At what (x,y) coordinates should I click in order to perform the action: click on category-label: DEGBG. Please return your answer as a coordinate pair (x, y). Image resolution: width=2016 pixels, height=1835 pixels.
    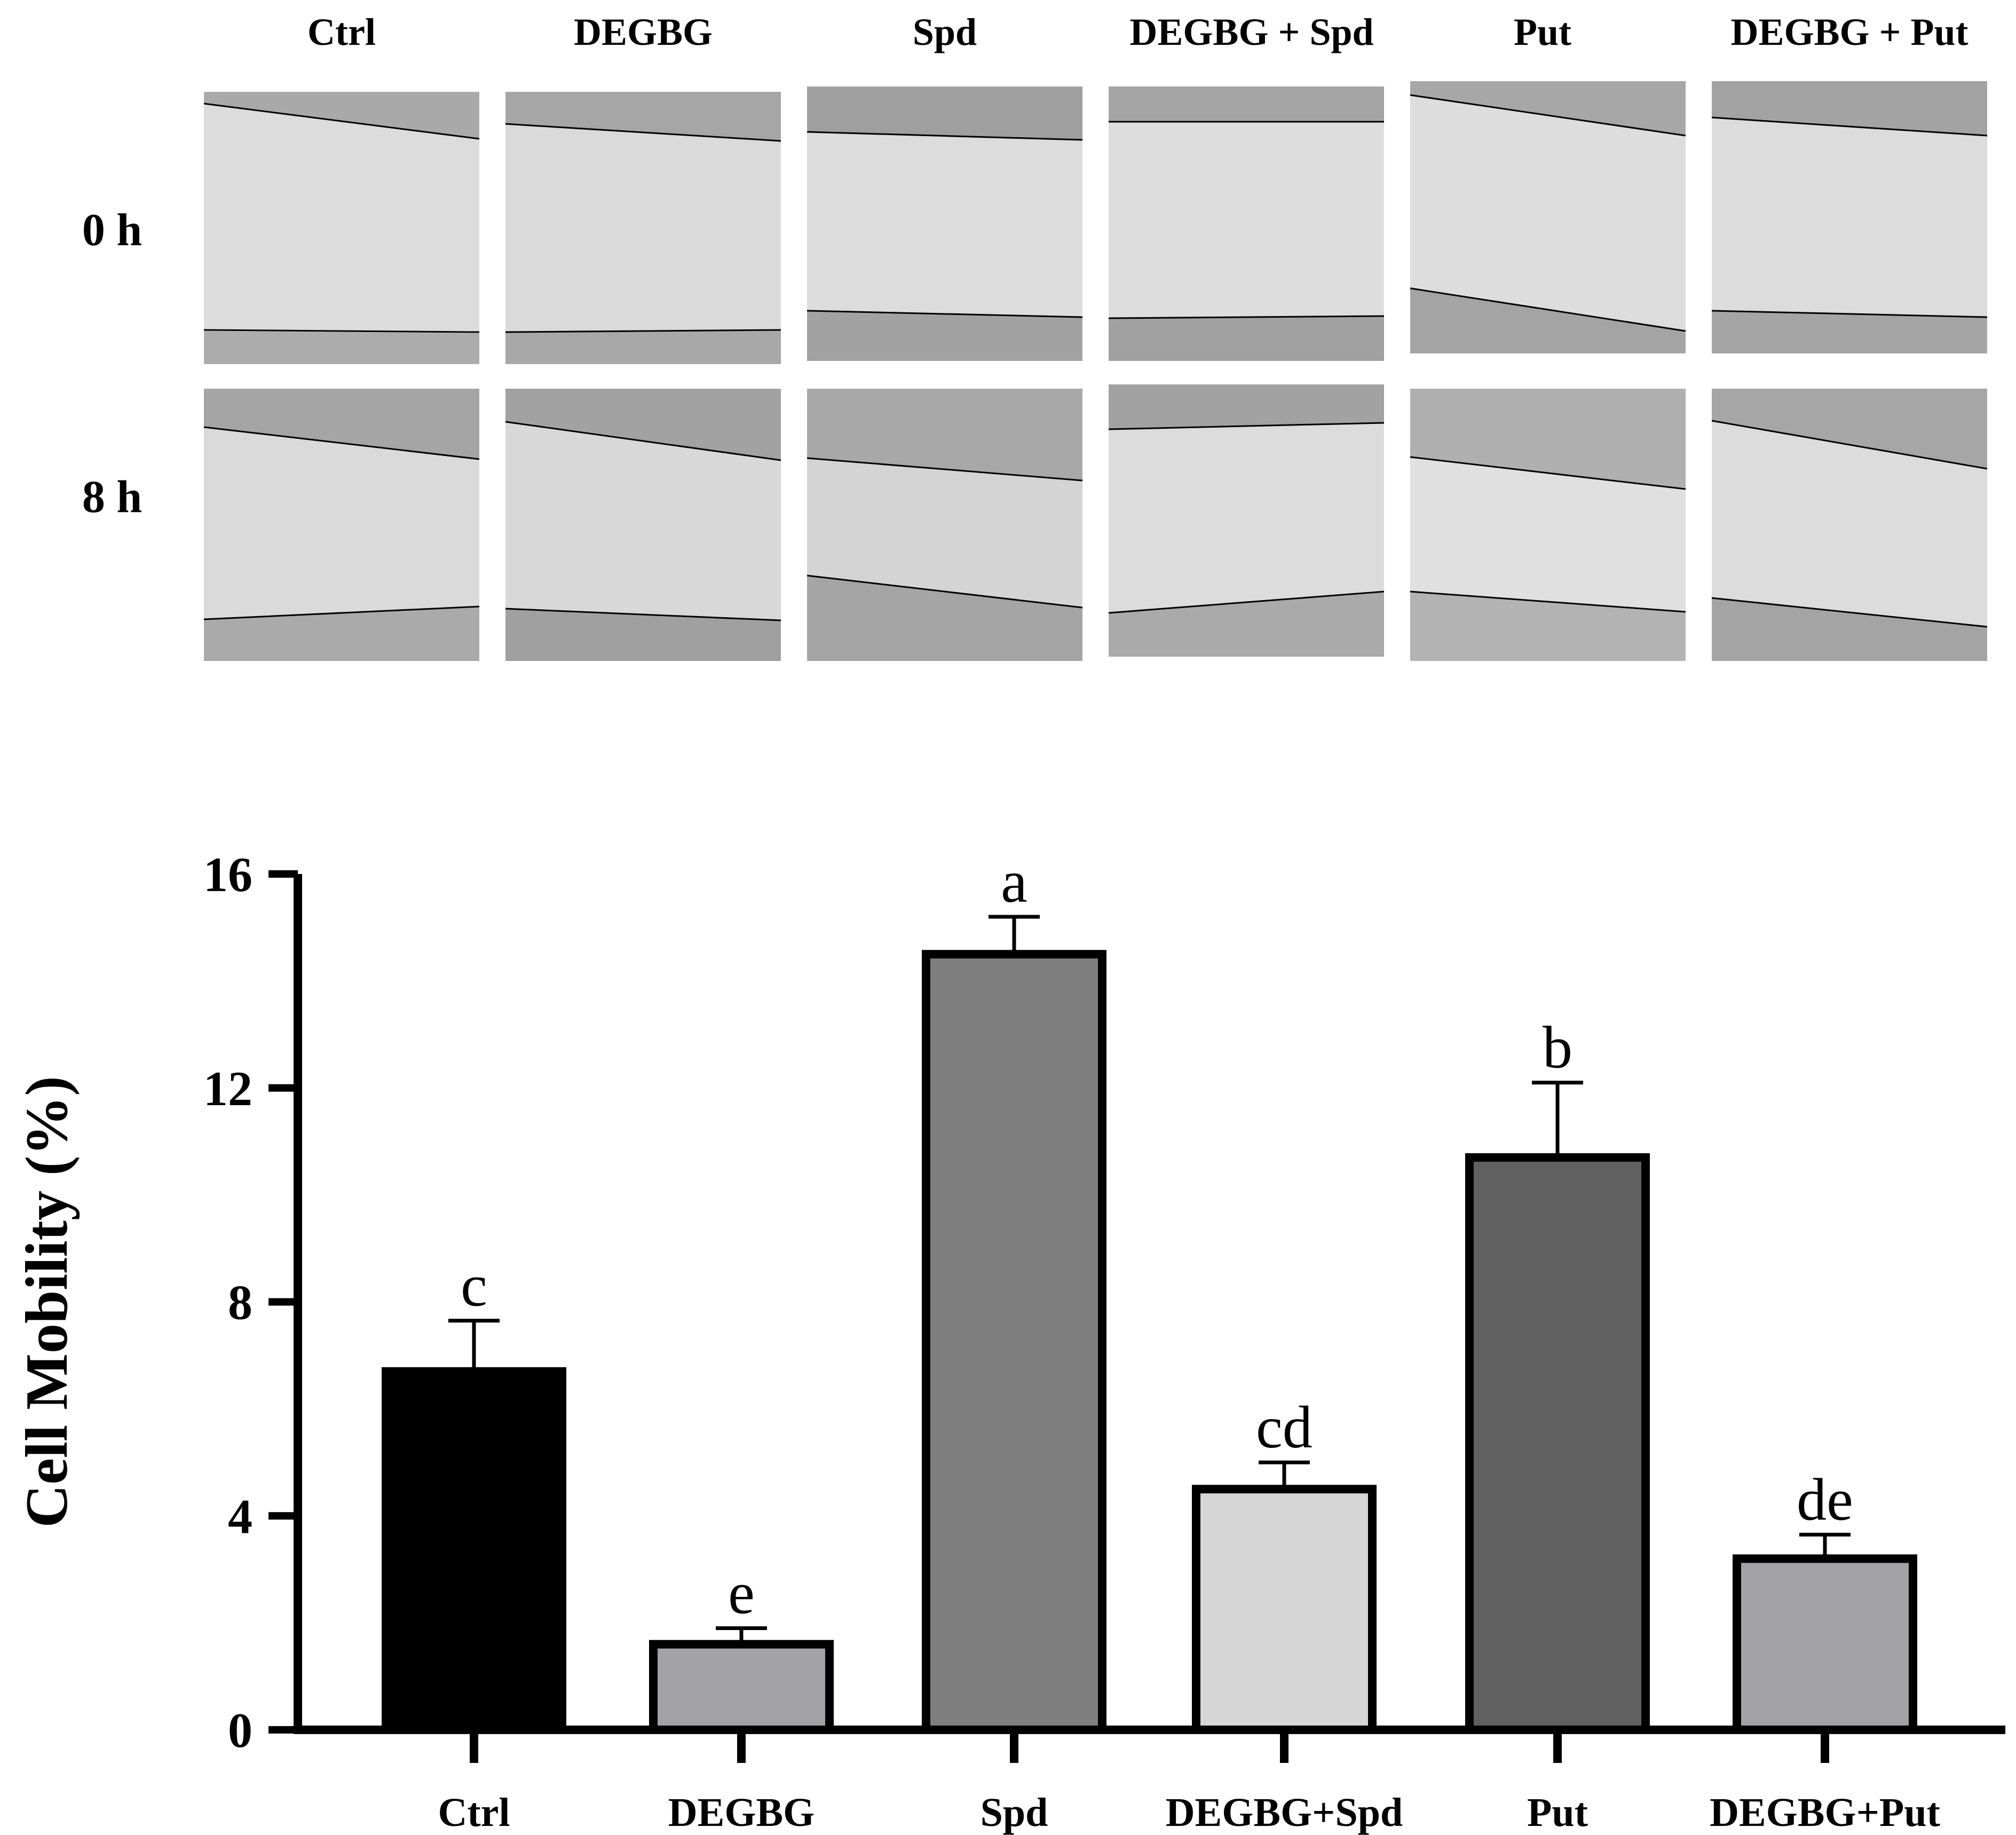
    Looking at the image, I should click on (741, 1812).